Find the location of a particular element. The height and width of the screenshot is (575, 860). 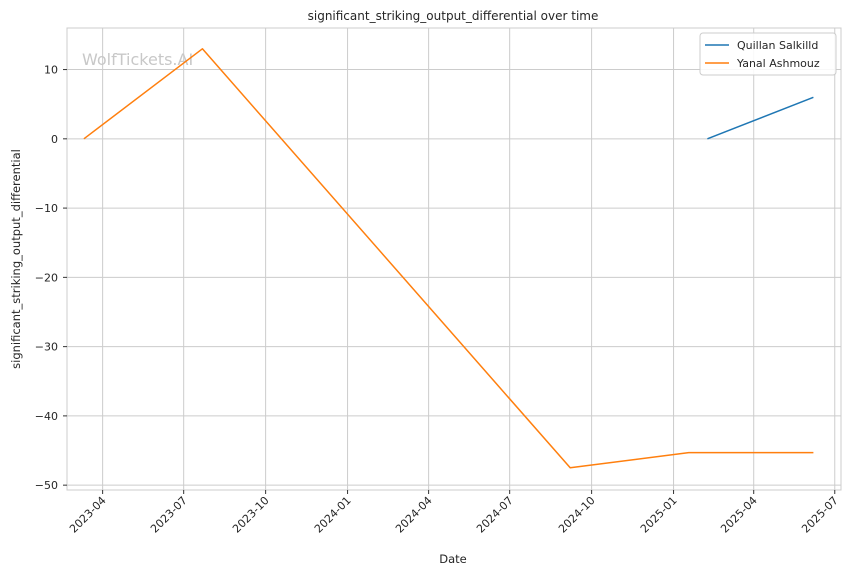

x-tick-label: 2025-01 is located at coordinates (659, 515).